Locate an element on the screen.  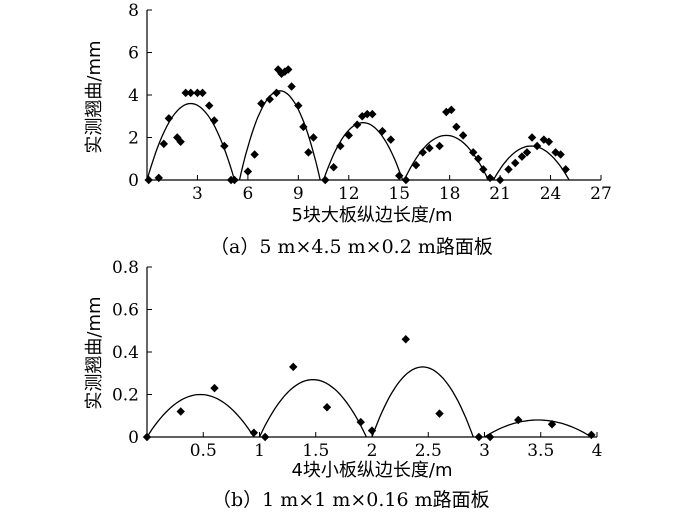
y-tick-label: 2 is located at coordinates (133, 139).